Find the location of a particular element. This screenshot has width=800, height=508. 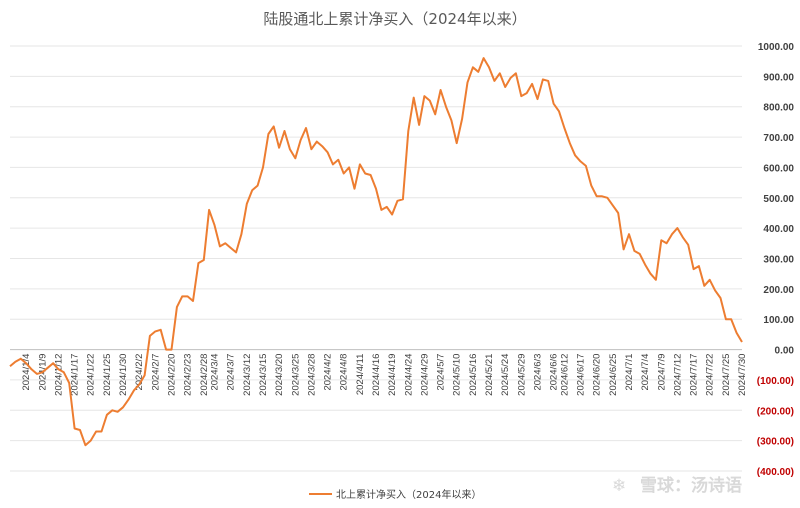

x-tick-label: 2024/6/25 is located at coordinates (613, 375).